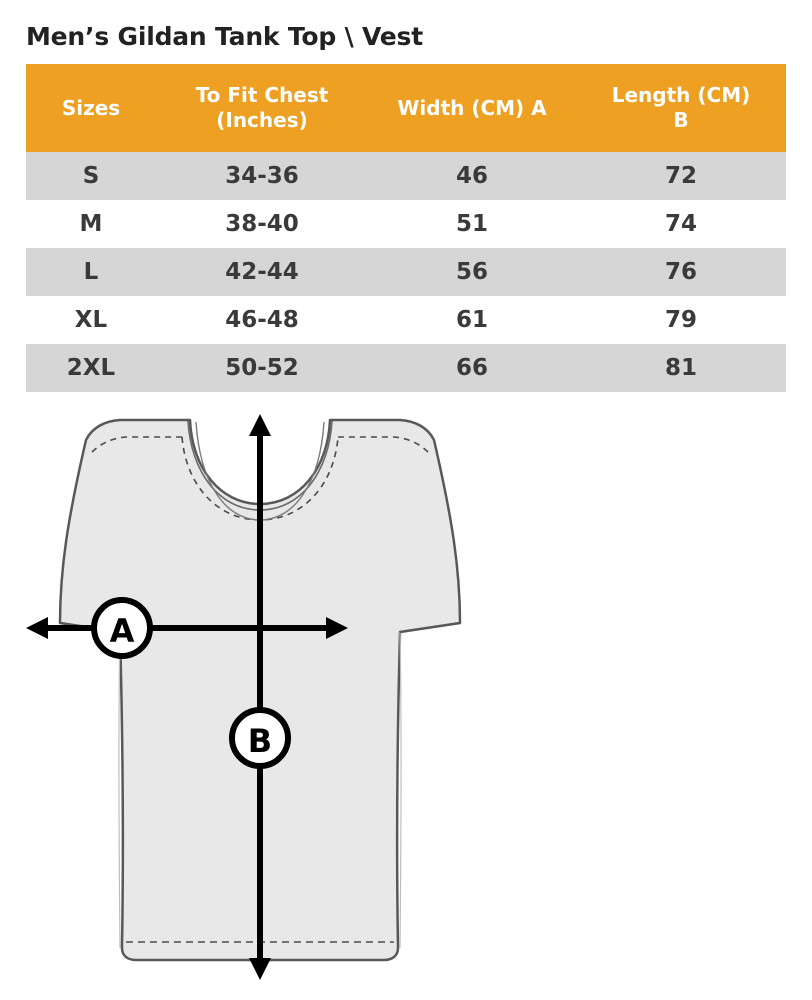  I want to click on measure-label-b: B, so click(260, 738).